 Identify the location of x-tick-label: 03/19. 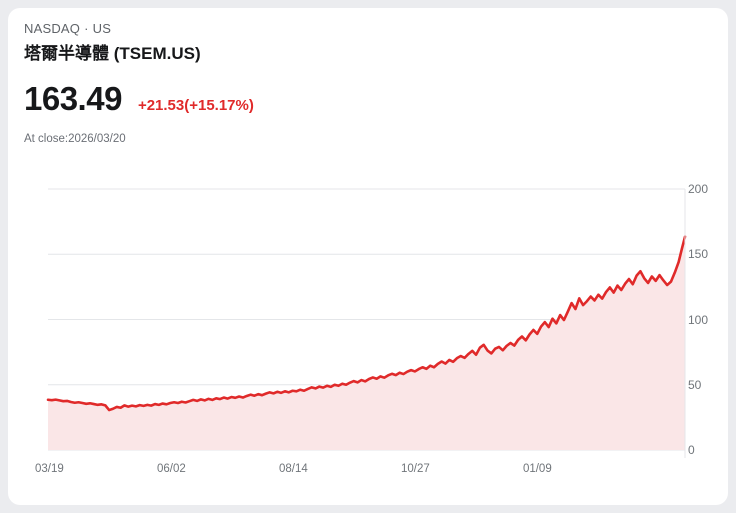
(49, 469).